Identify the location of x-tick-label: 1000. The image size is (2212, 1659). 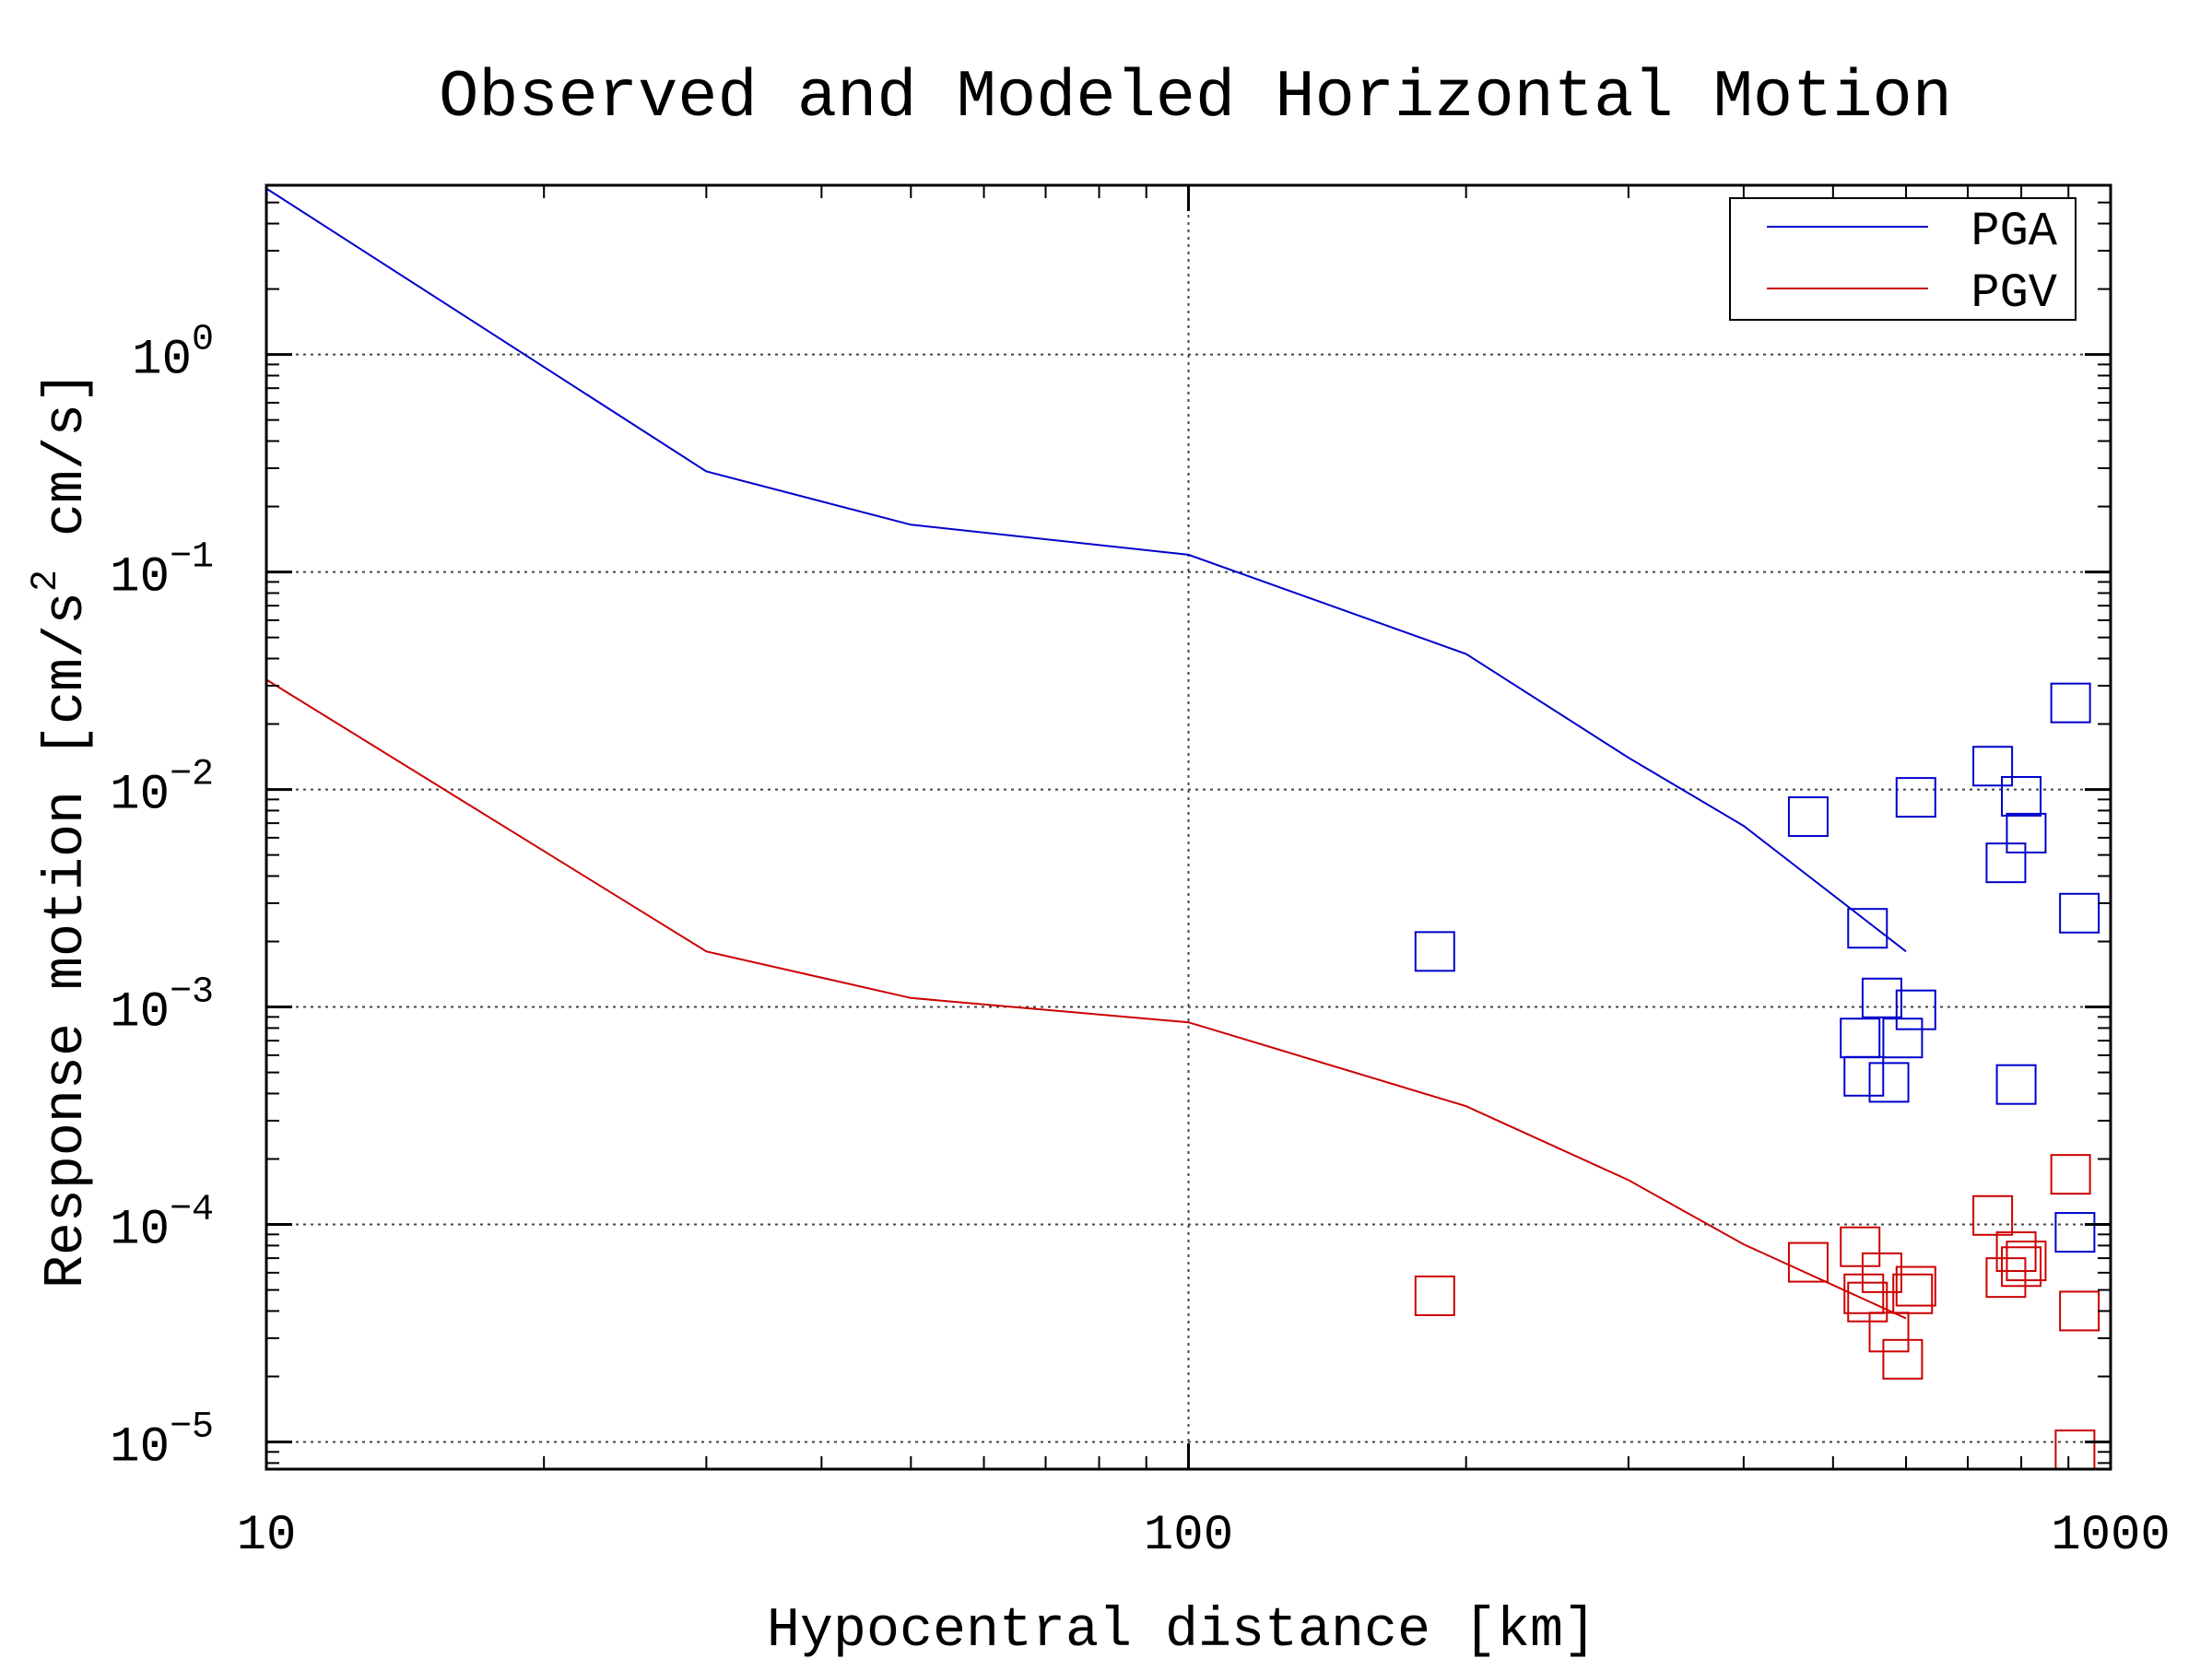
(2111, 1536).